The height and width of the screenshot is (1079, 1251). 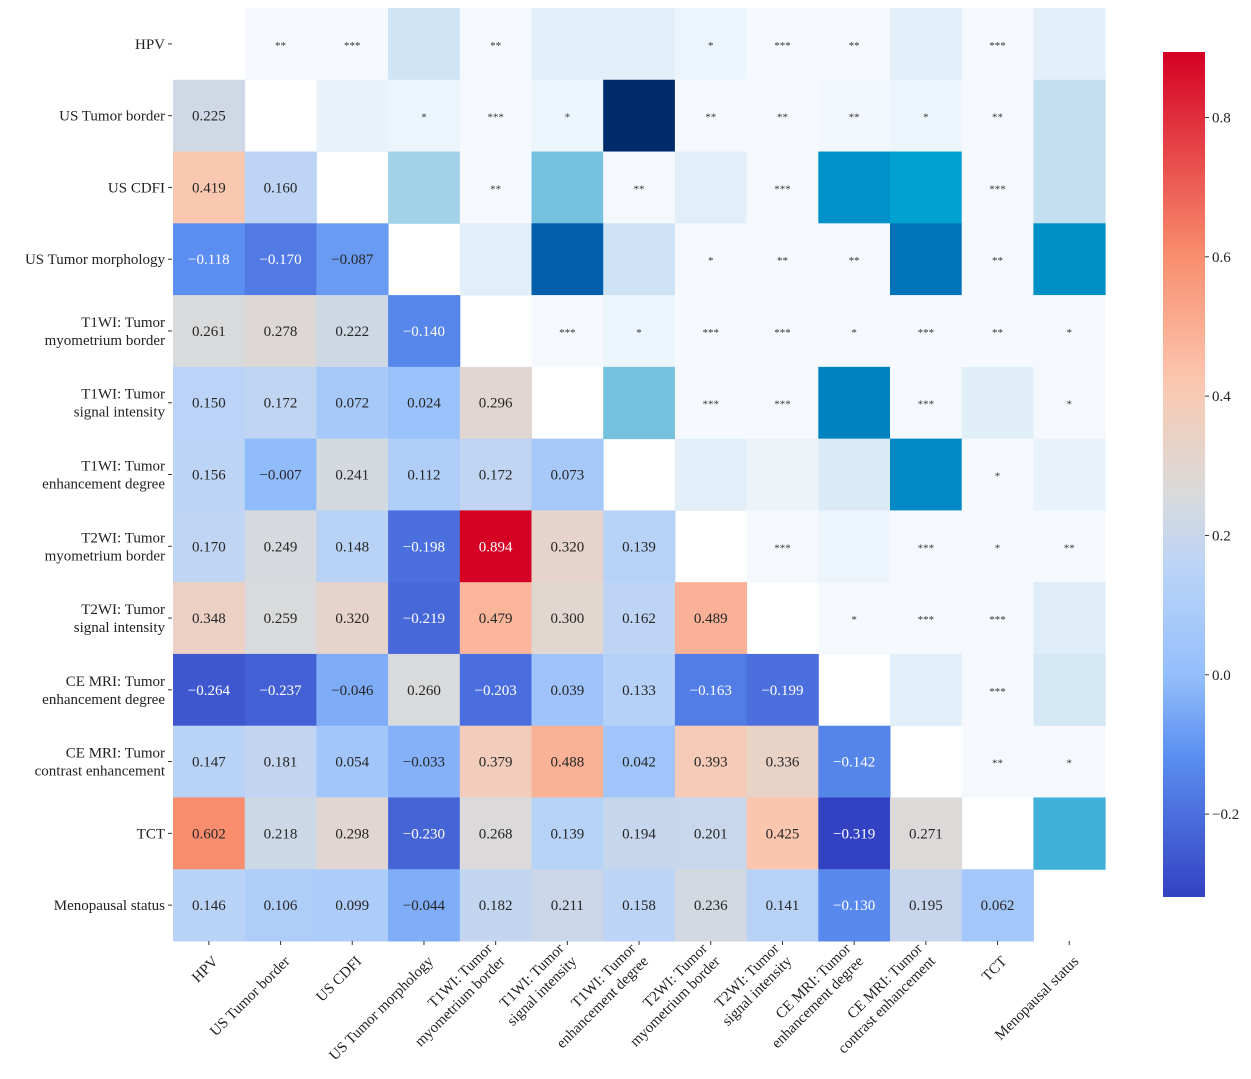 What do you see at coordinates (994, 969) in the screenshot?
I see `x-tick-label: TCT` at bounding box center [994, 969].